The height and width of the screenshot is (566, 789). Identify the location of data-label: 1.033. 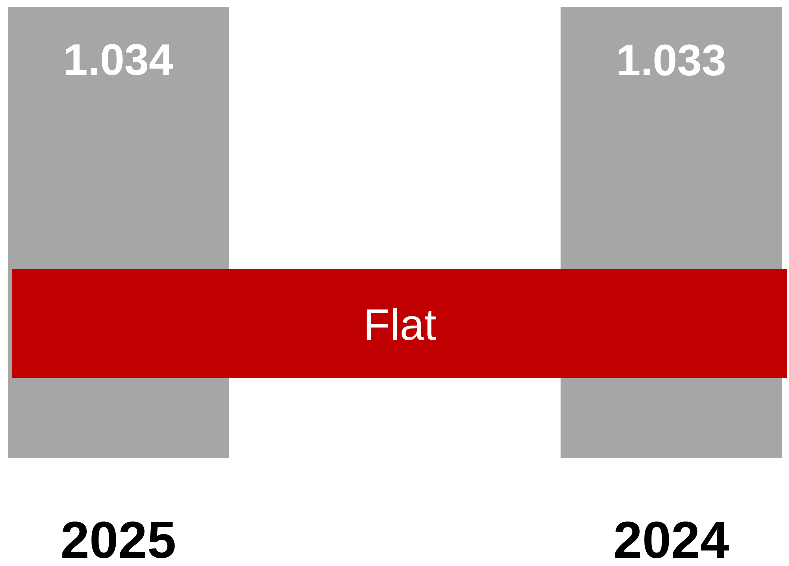
(671, 61).